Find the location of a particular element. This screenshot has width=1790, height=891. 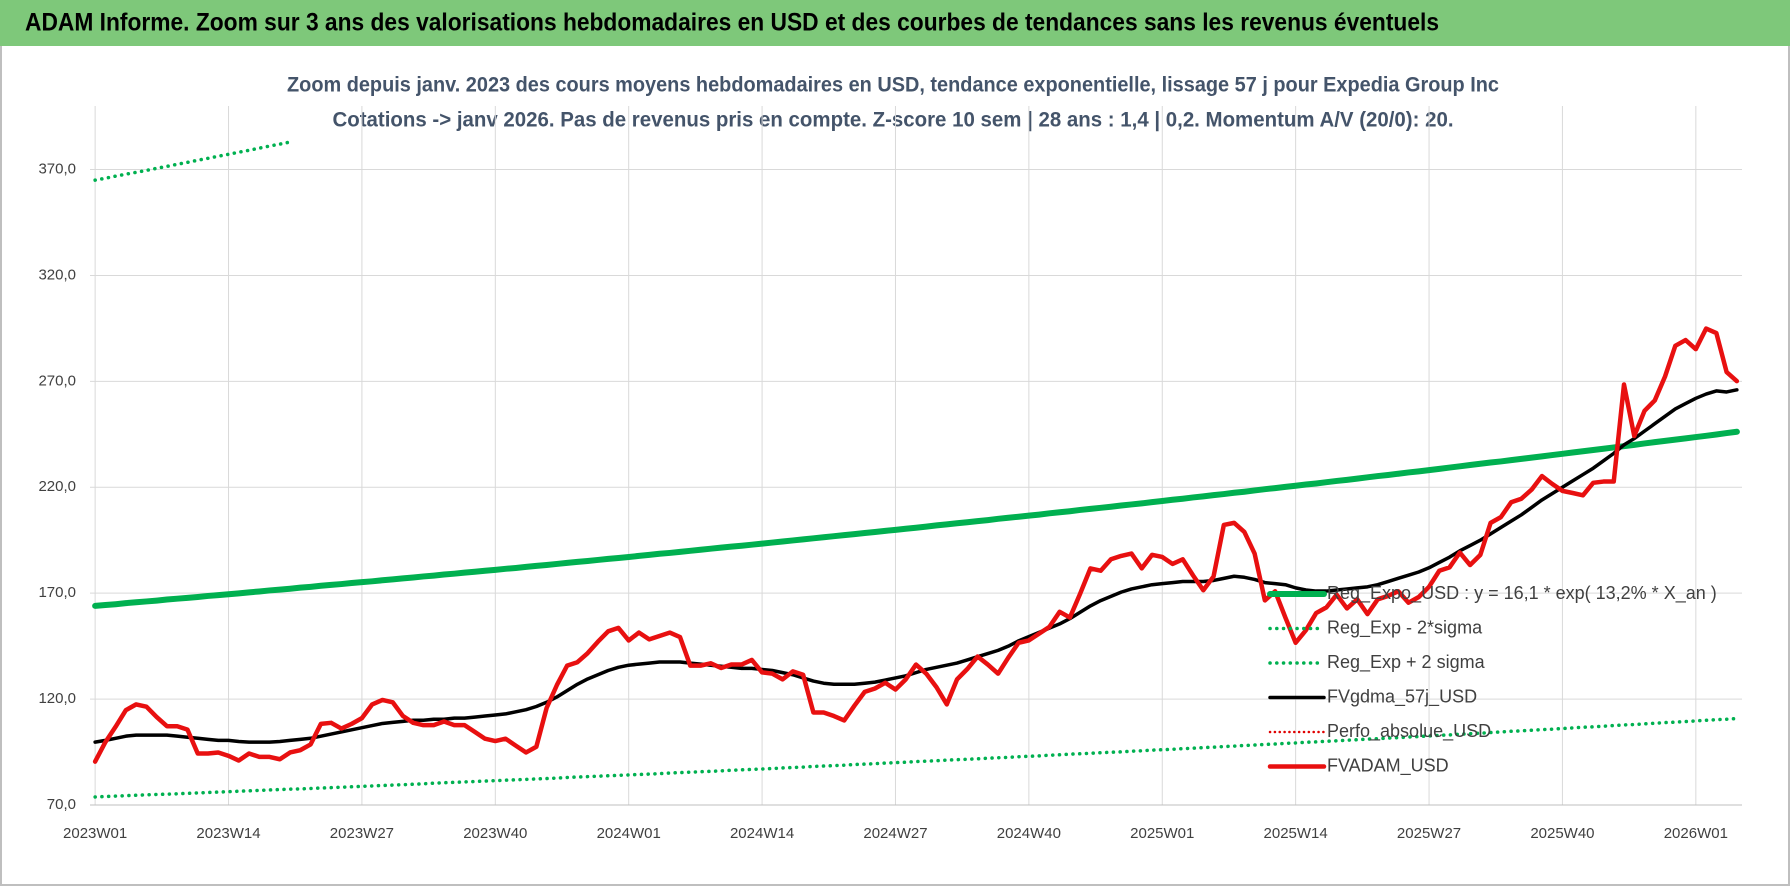

x-tick-label: 2025W01 is located at coordinates (1162, 833).